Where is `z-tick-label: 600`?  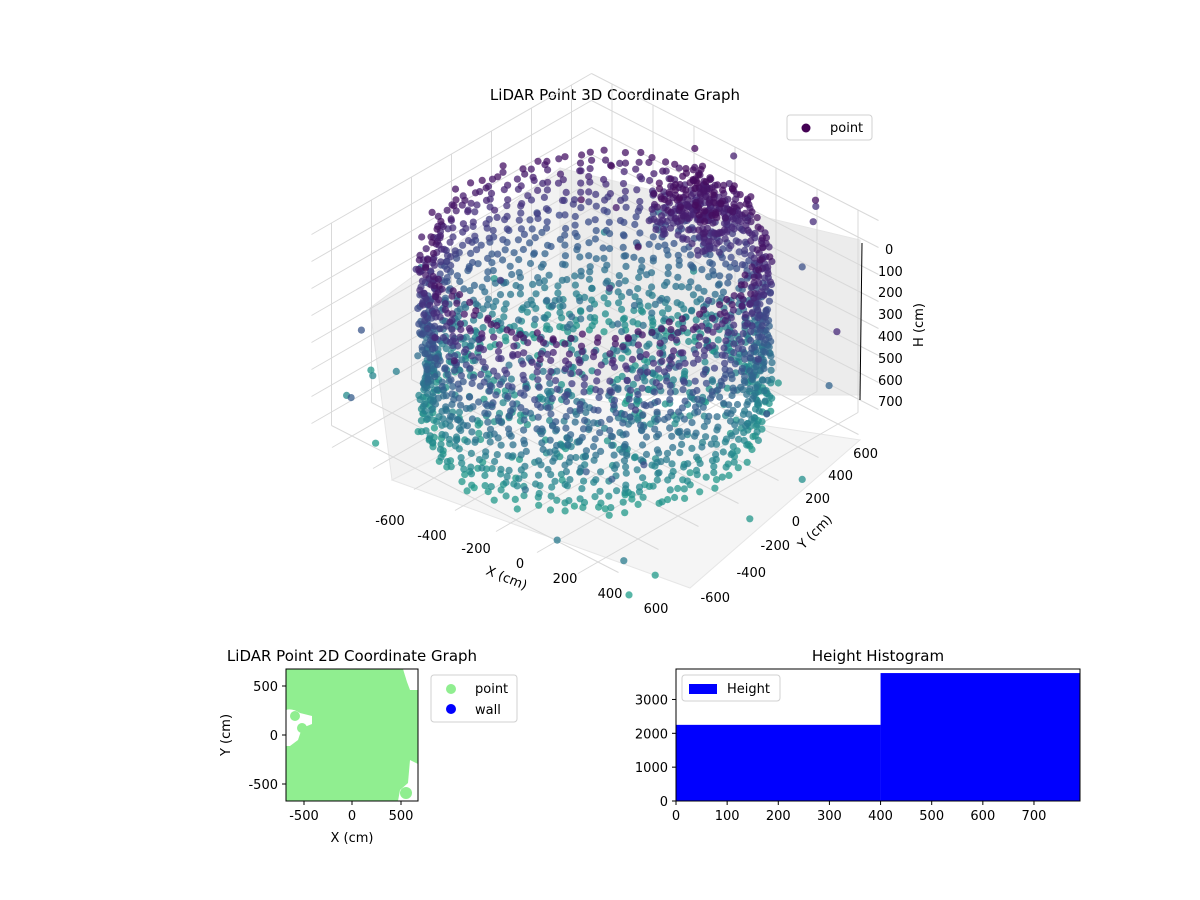
z-tick-label: 600 is located at coordinates (890, 381).